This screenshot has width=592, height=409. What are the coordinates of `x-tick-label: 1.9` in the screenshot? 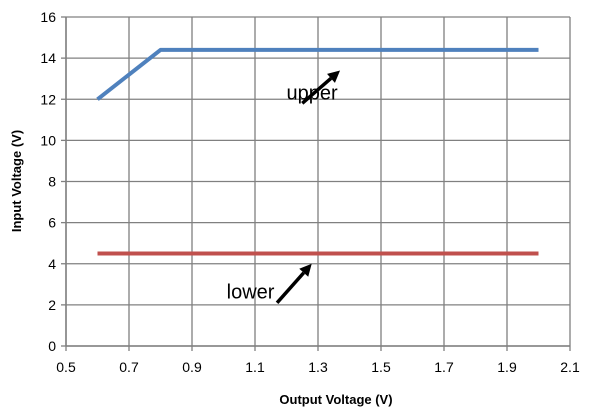 It's located at (507, 367).